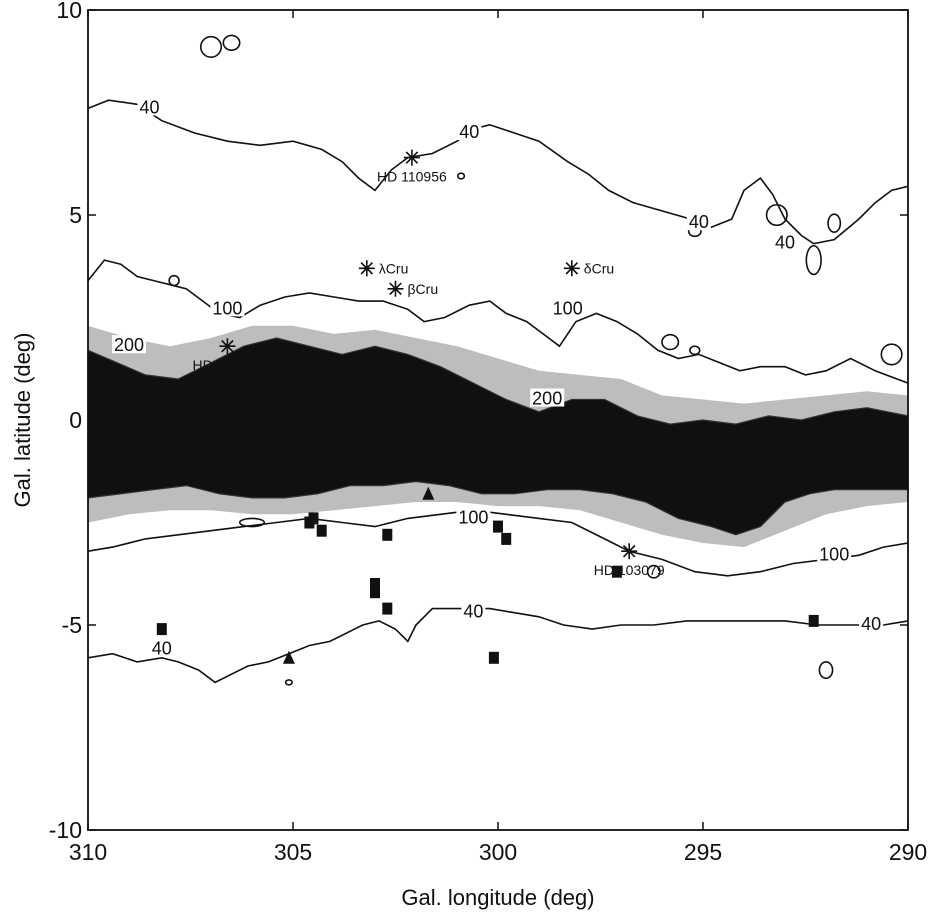 Image resolution: width=932 pixels, height=920 pixels. I want to click on star-label-5: HD 103079, so click(629, 570).